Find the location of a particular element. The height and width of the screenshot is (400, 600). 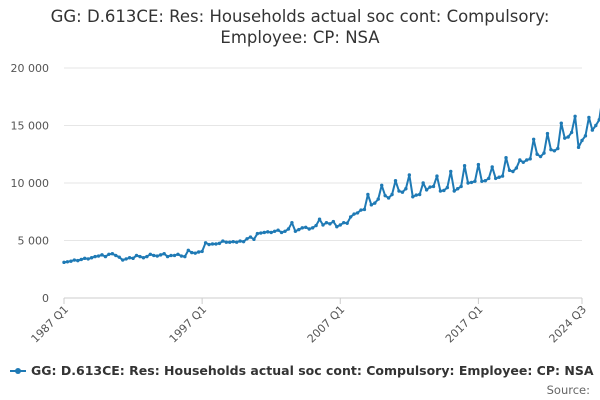

y-tick-label: 5 000 is located at coordinates (34, 241).